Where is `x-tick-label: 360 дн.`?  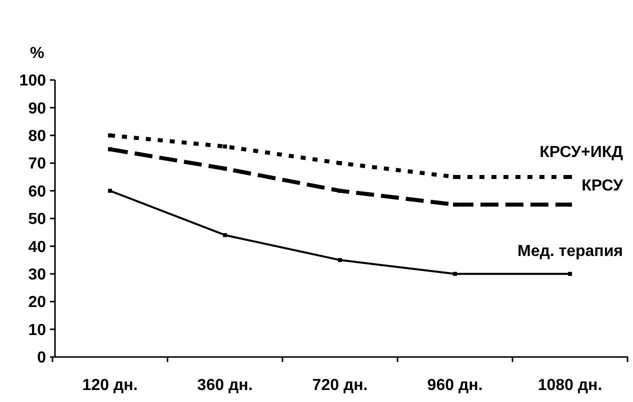 x-tick-label: 360 дн. is located at coordinates (225, 385).